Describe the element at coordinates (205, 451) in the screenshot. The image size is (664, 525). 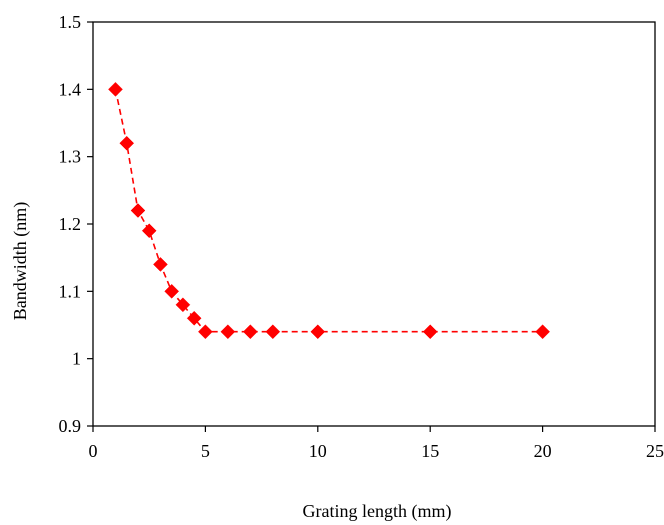
I see `x-tick-label: 5` at that location.